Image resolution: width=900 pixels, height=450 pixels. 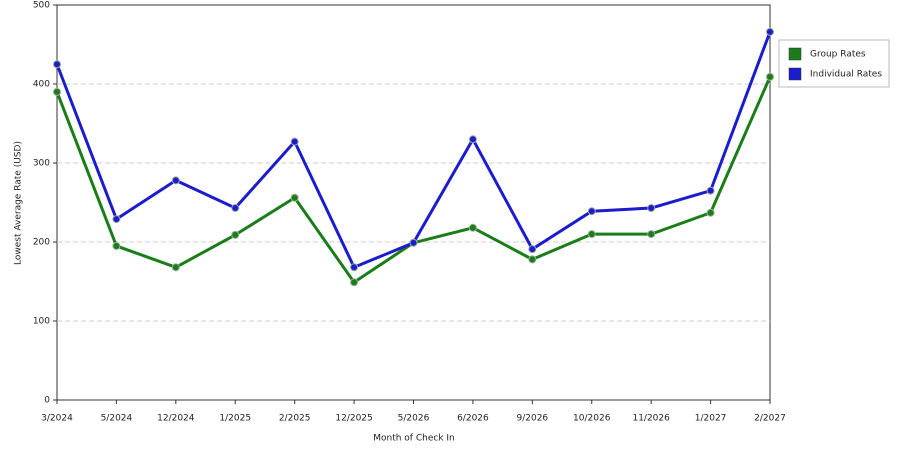 What do you see at coordinates (846, 75) in the screenshot?
I see `legend-label: Individual Rates` at bounding box center [846, 75].